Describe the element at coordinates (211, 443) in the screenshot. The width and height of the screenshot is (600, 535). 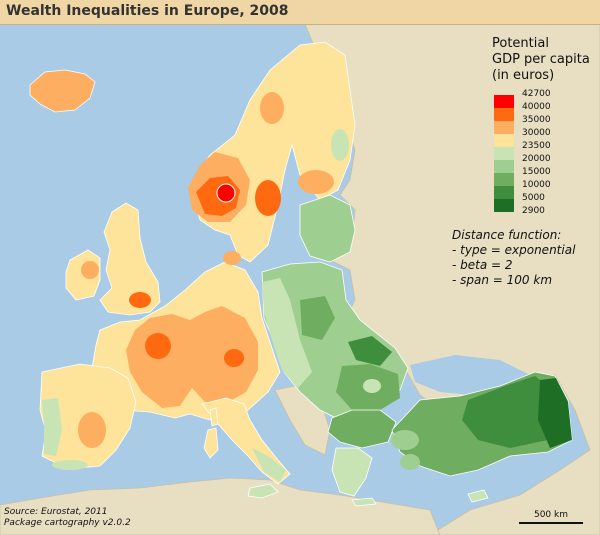
I see `sardinia` at that location.